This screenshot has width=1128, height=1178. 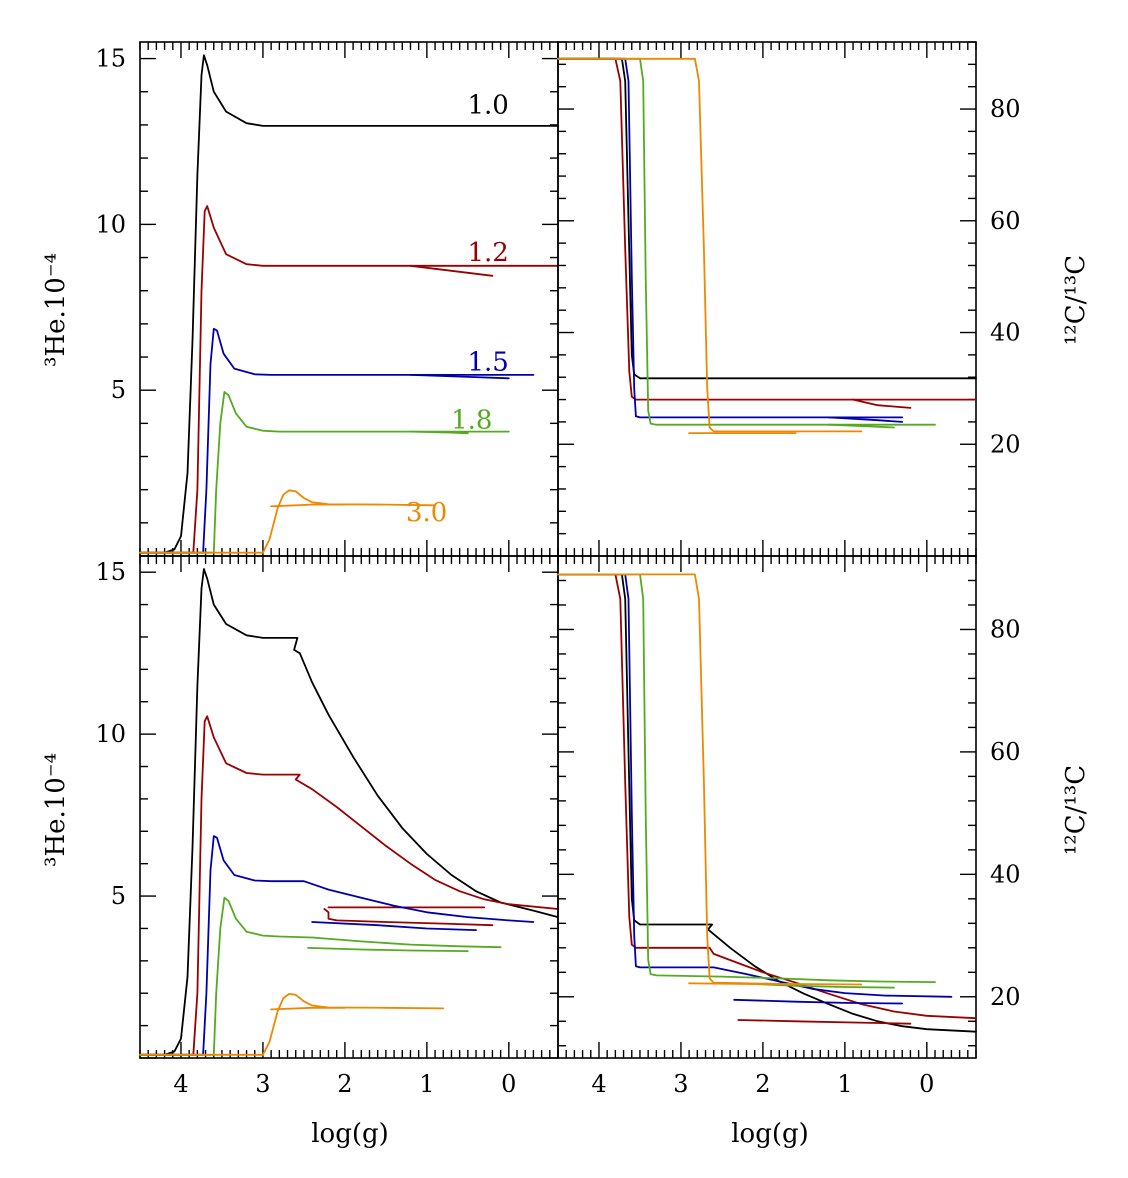 What do you see at coordinates (388, 949) in the screenshot?
I see `series-1.8-branch` at bounding box center [388, 949].